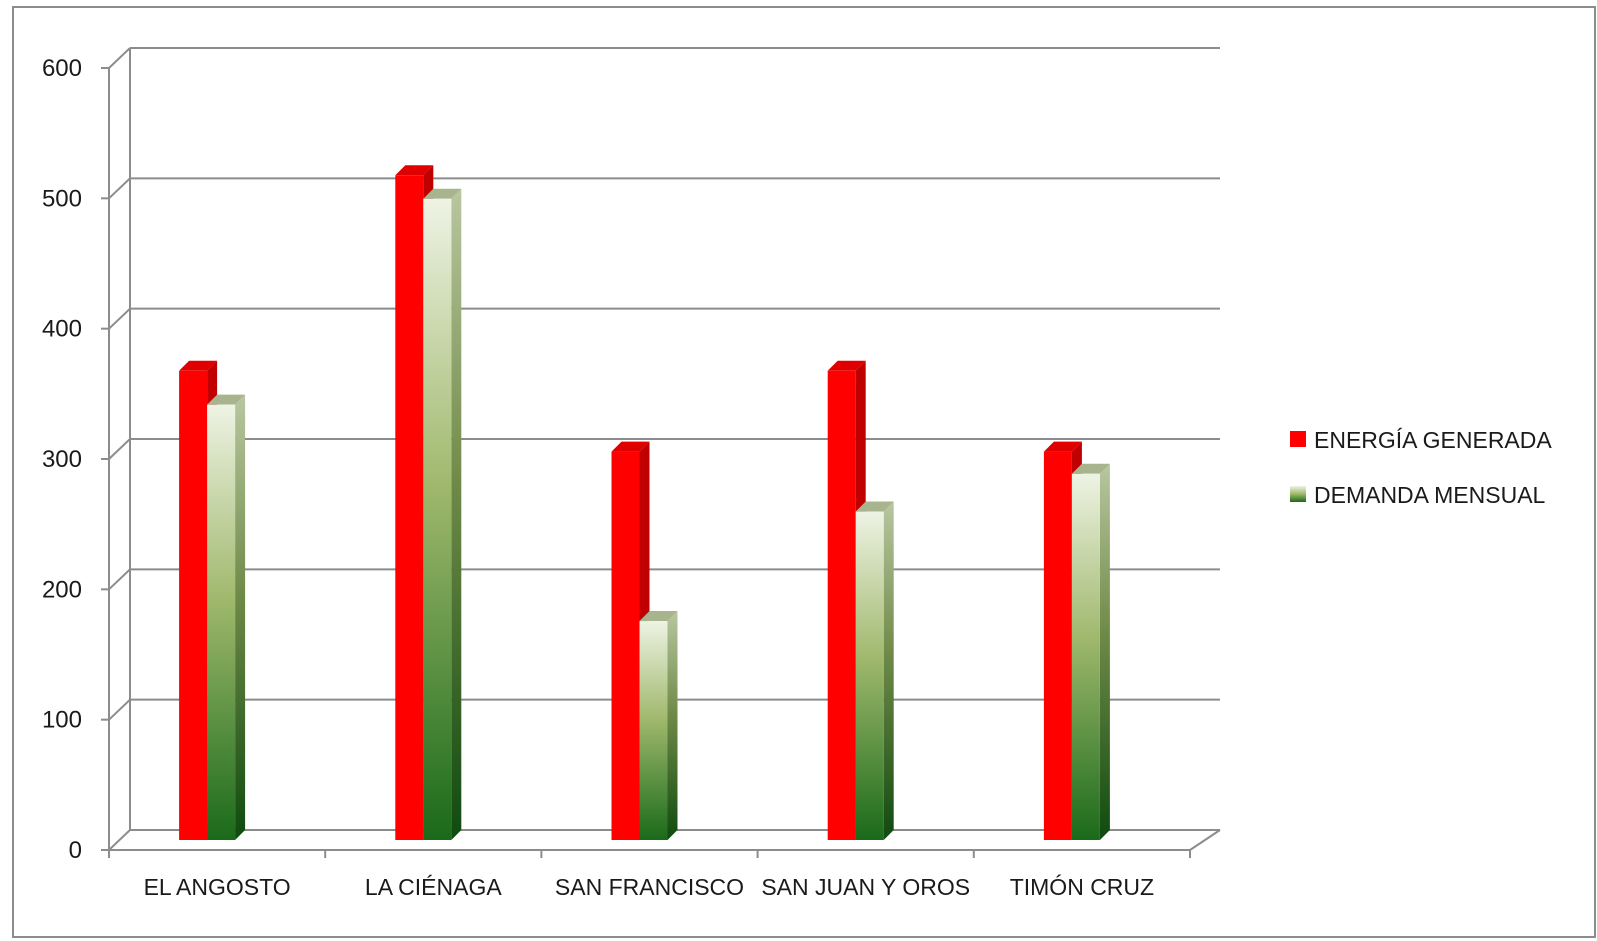 This screenshot has width=1597, height=941. What do you see at coordinates (217, 887) in the screenshot?
I see `x-tick-label: EL ANGOSTO` at bounding box center [217, 887].